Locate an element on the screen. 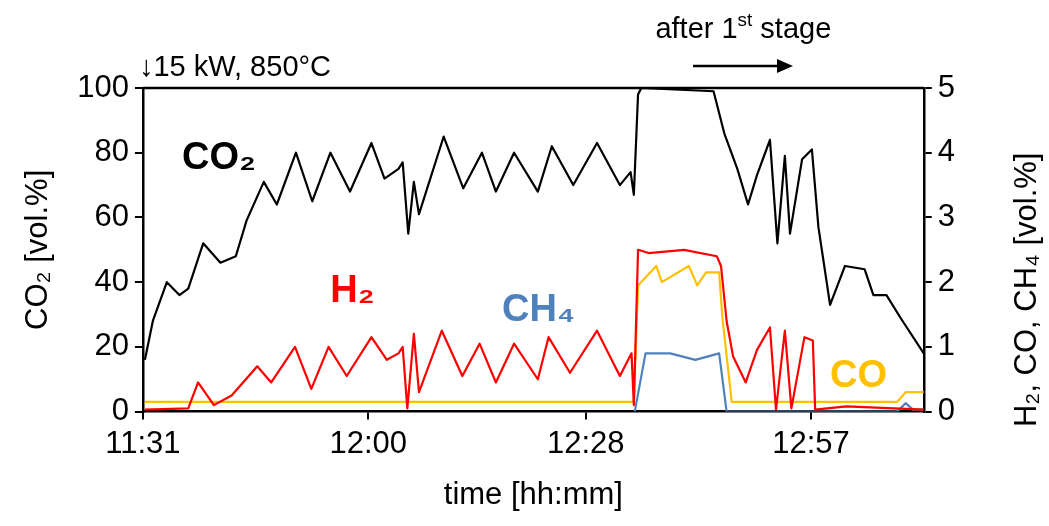 The height and width of the screenshot is (526, 1049). y2-tick-label: 3 is located at coordinates (946, 215).